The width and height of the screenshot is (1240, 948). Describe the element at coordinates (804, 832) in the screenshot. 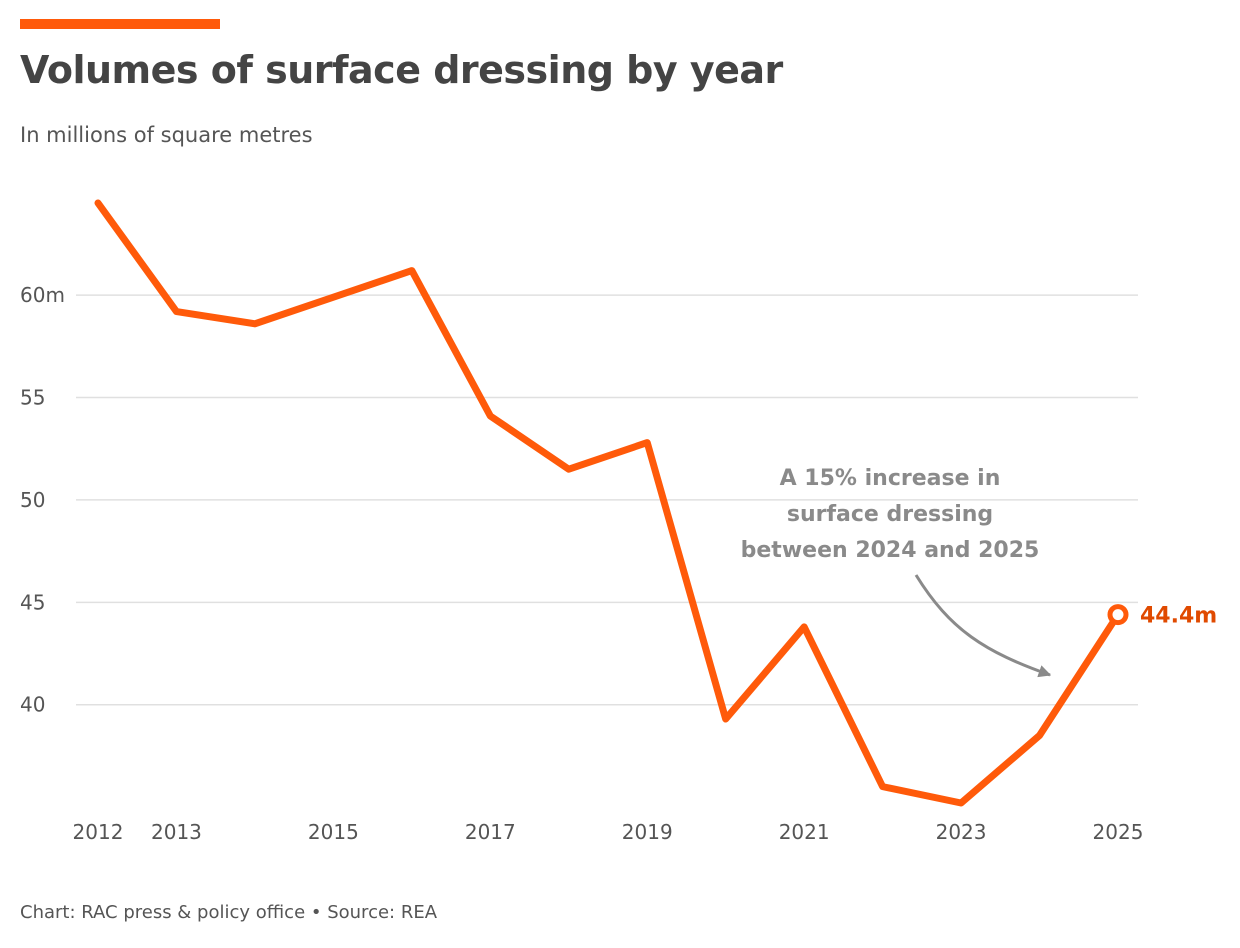

I see `x-tick-label: 2021` at that location.